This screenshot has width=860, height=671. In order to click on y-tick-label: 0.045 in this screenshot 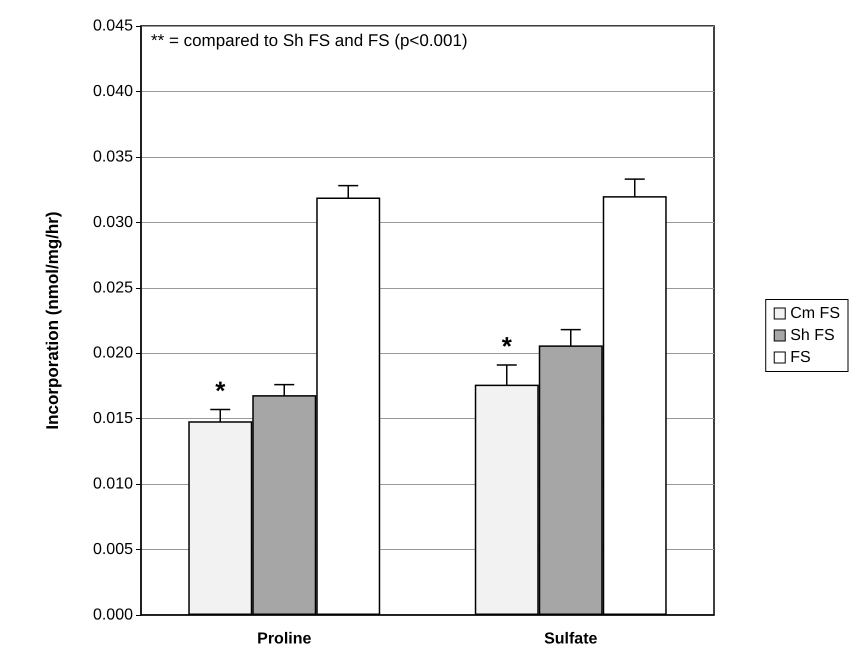, I will do `click(113, 26)`.